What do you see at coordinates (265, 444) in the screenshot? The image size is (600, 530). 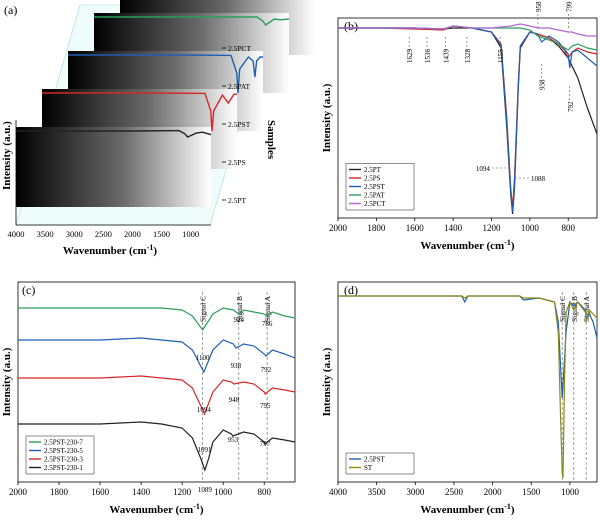 I see `annotation-label: 797` at bounding box center [265, 444].